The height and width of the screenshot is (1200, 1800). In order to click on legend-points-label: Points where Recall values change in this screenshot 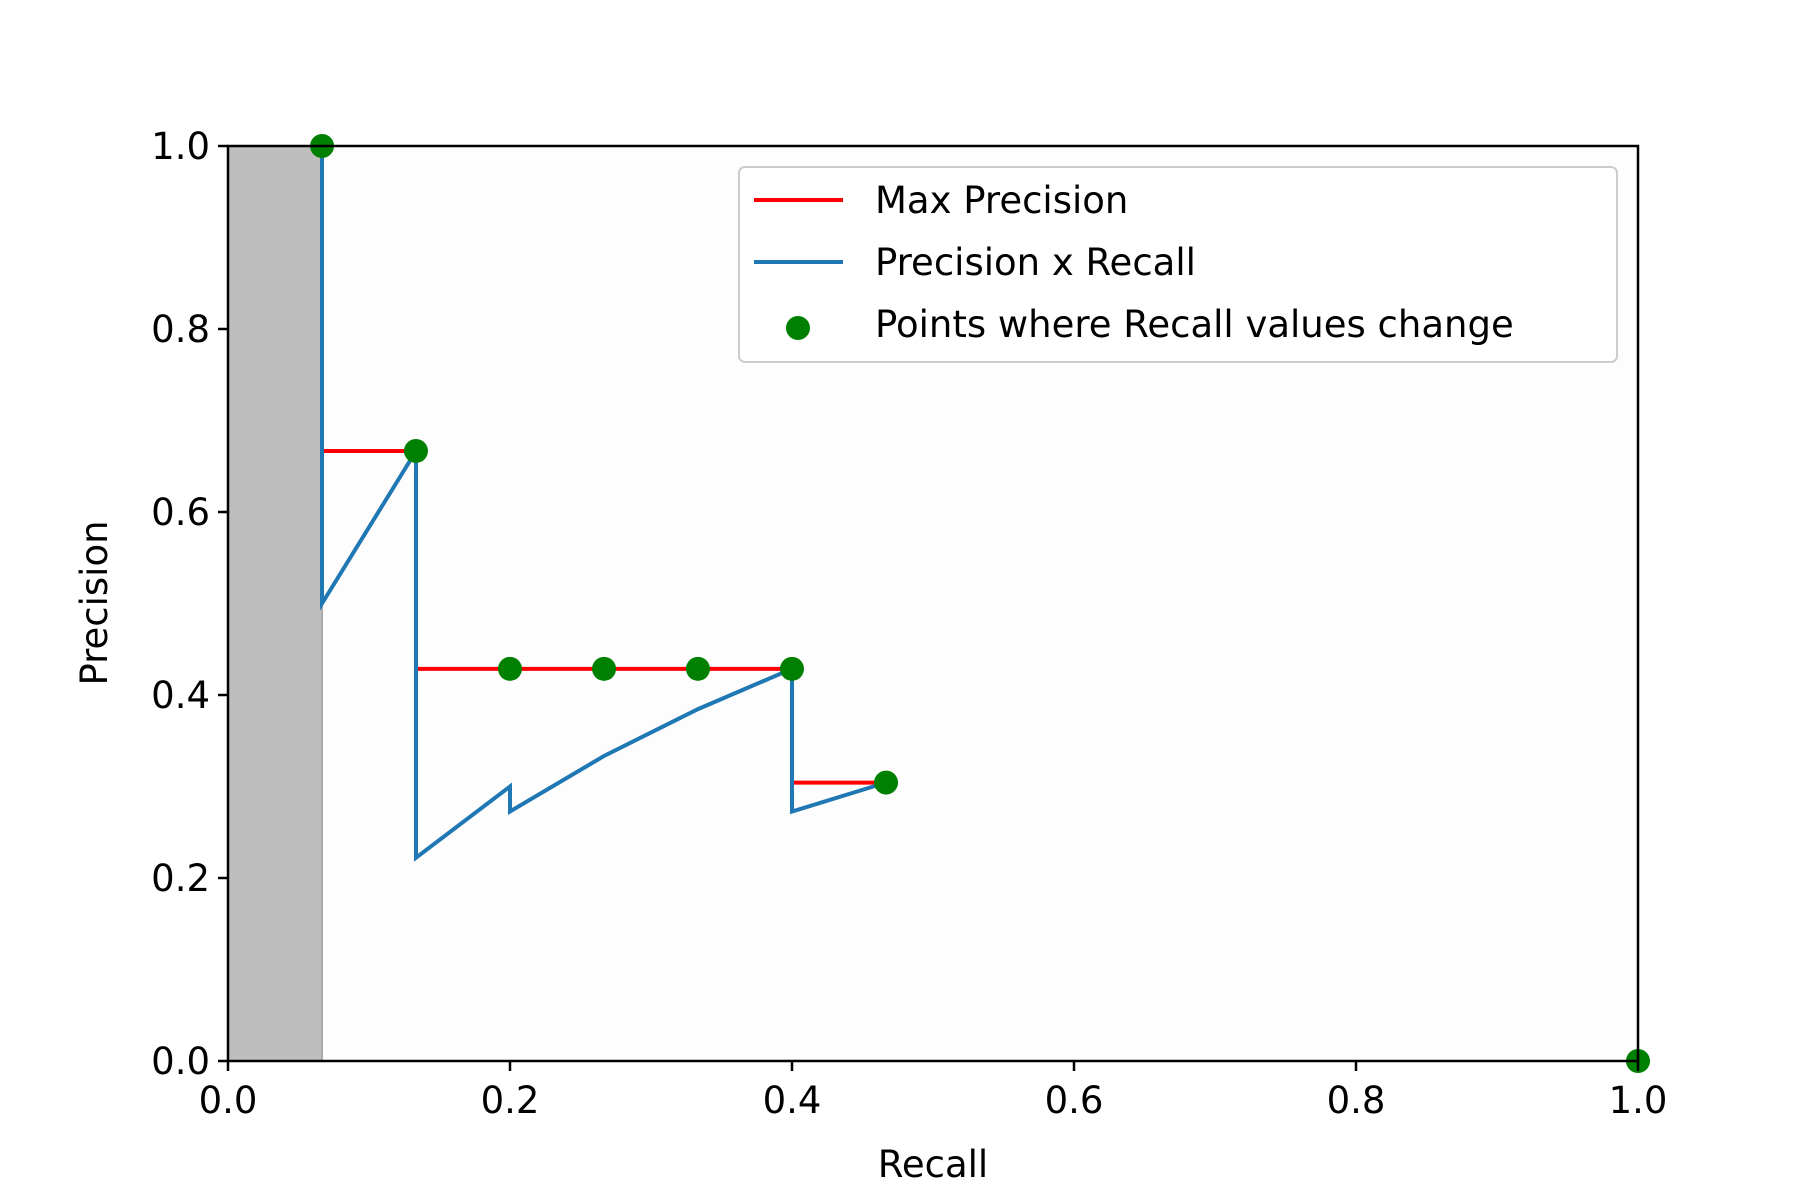, I will do `click(1194, 324)`.